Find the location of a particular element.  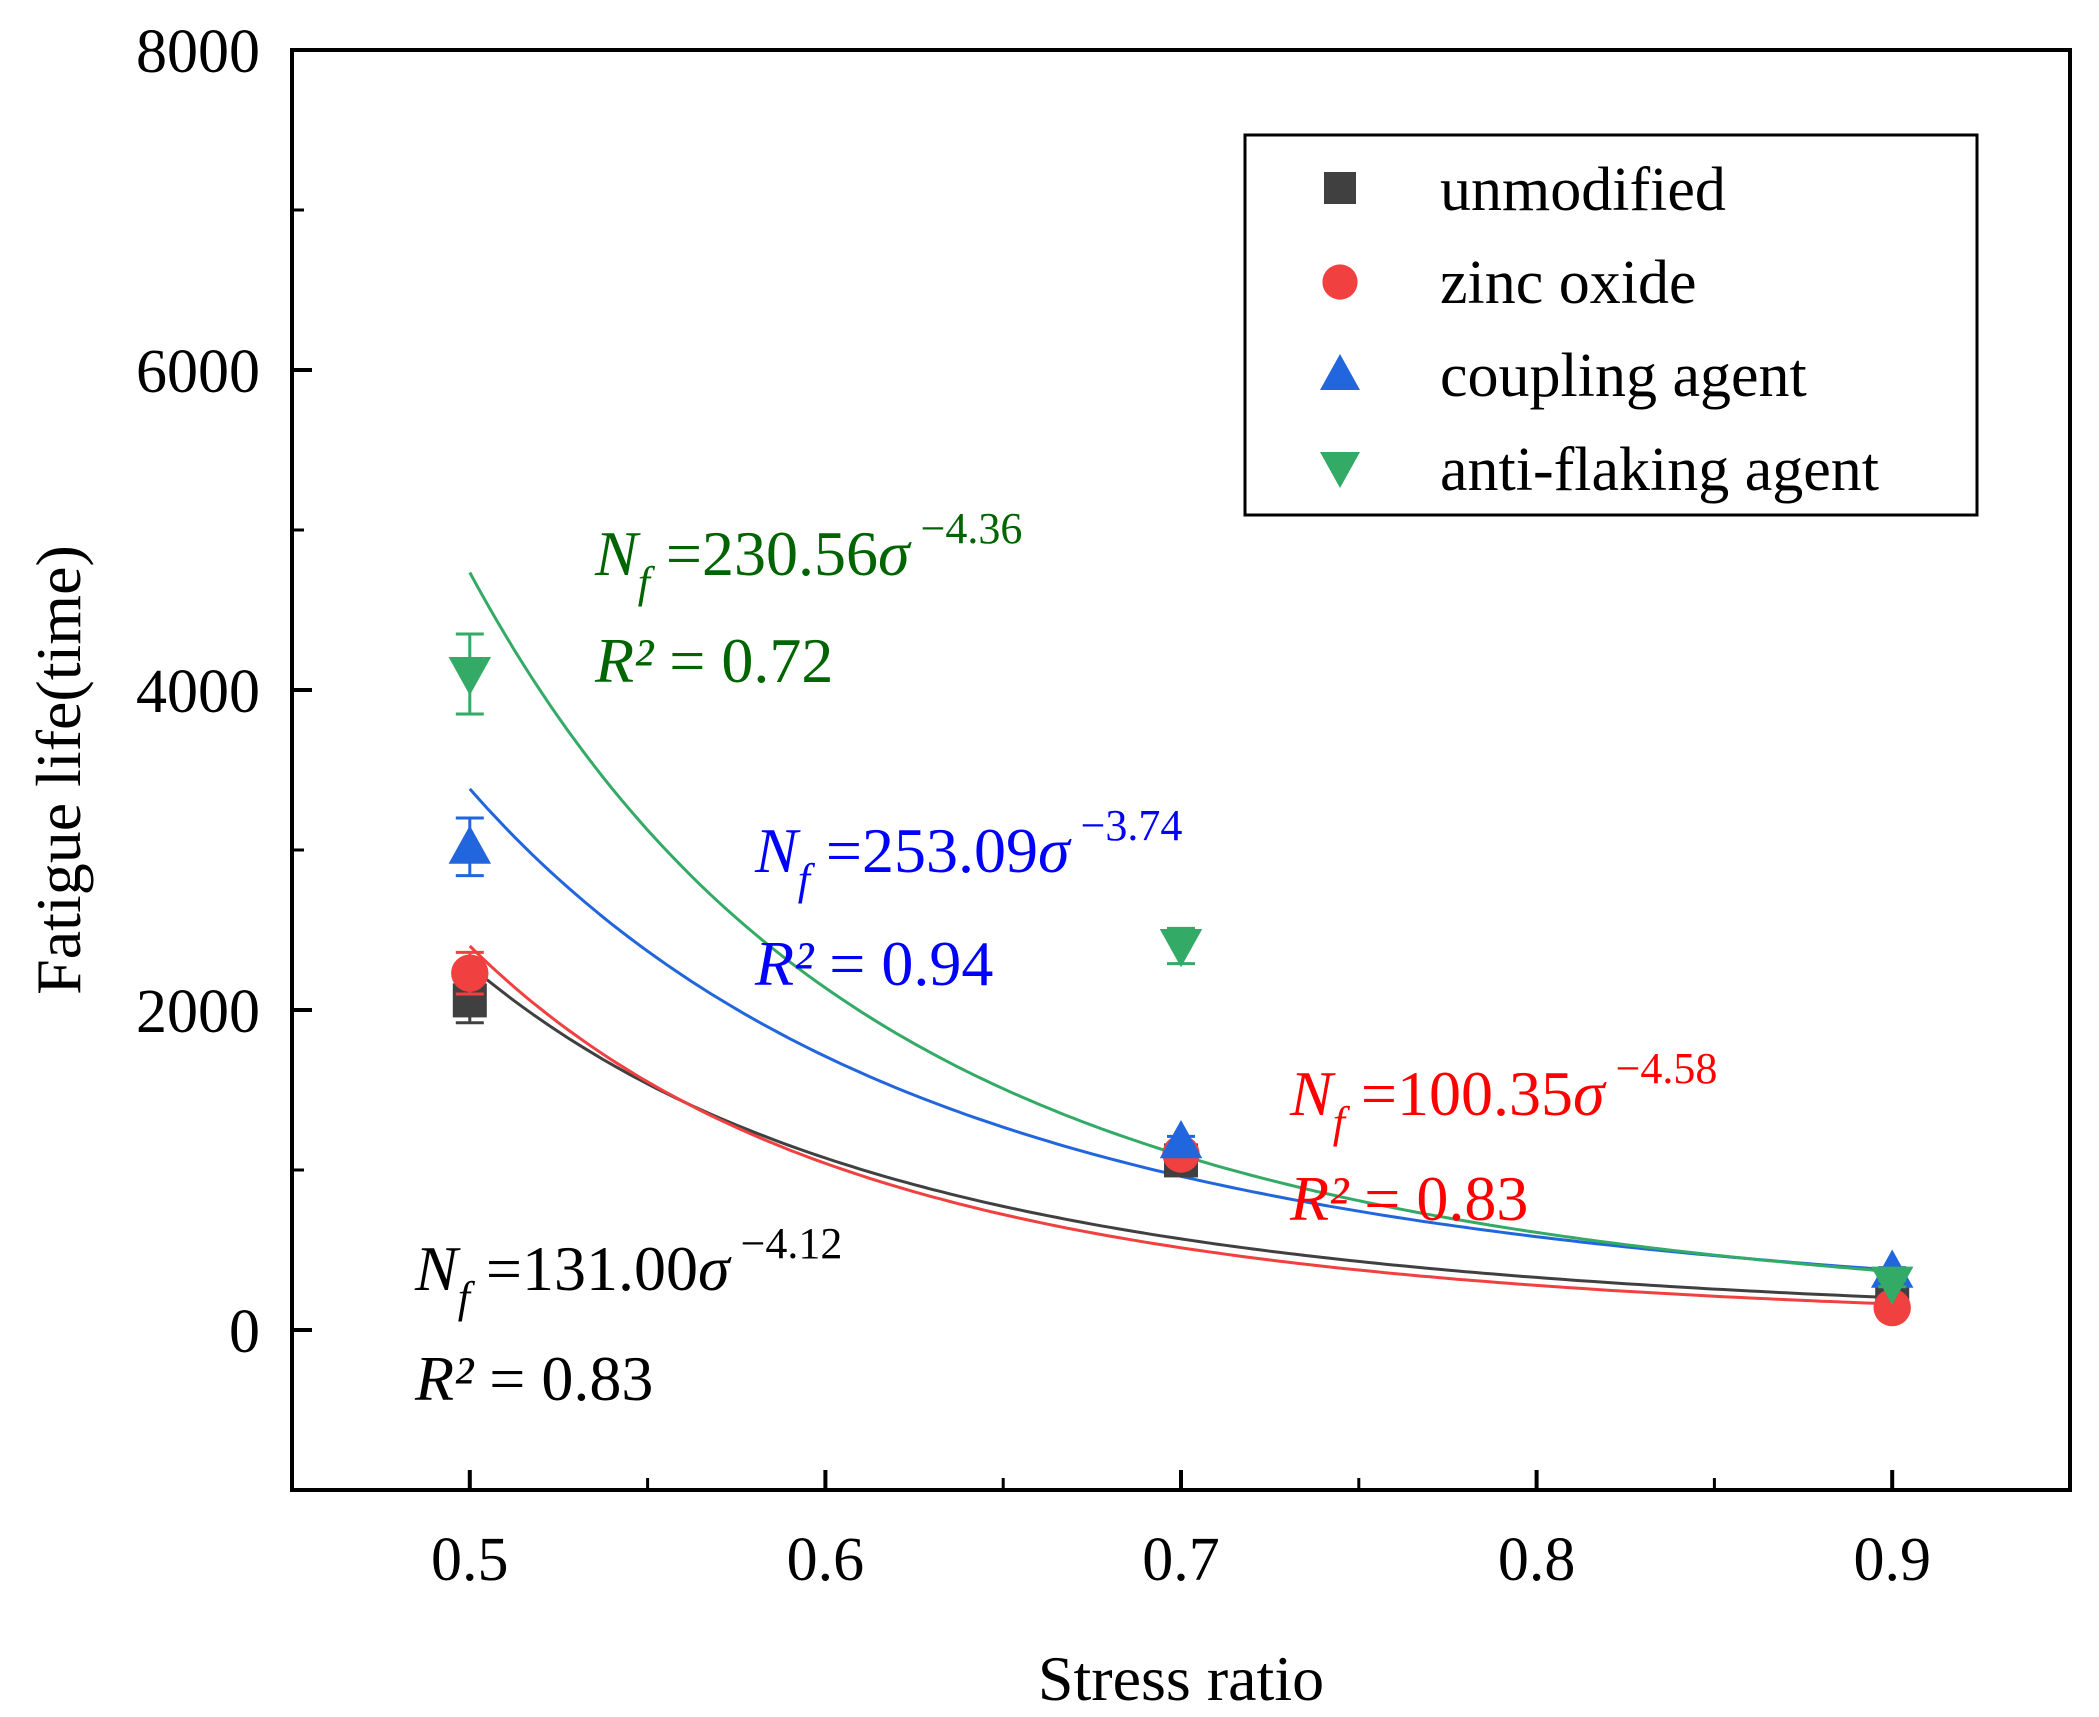

svg-text: Nf =100.35σ −4.58 is located at coordinates (1503, 1095).